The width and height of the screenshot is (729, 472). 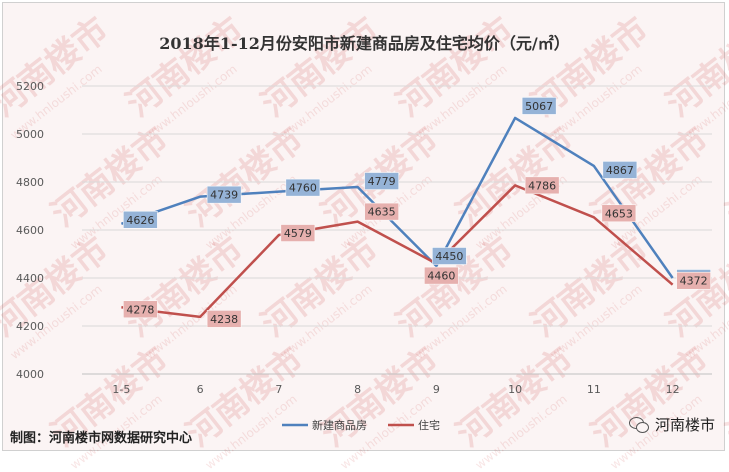 I want to click on y-tick-label: 5200, so click(x=30, y=86).